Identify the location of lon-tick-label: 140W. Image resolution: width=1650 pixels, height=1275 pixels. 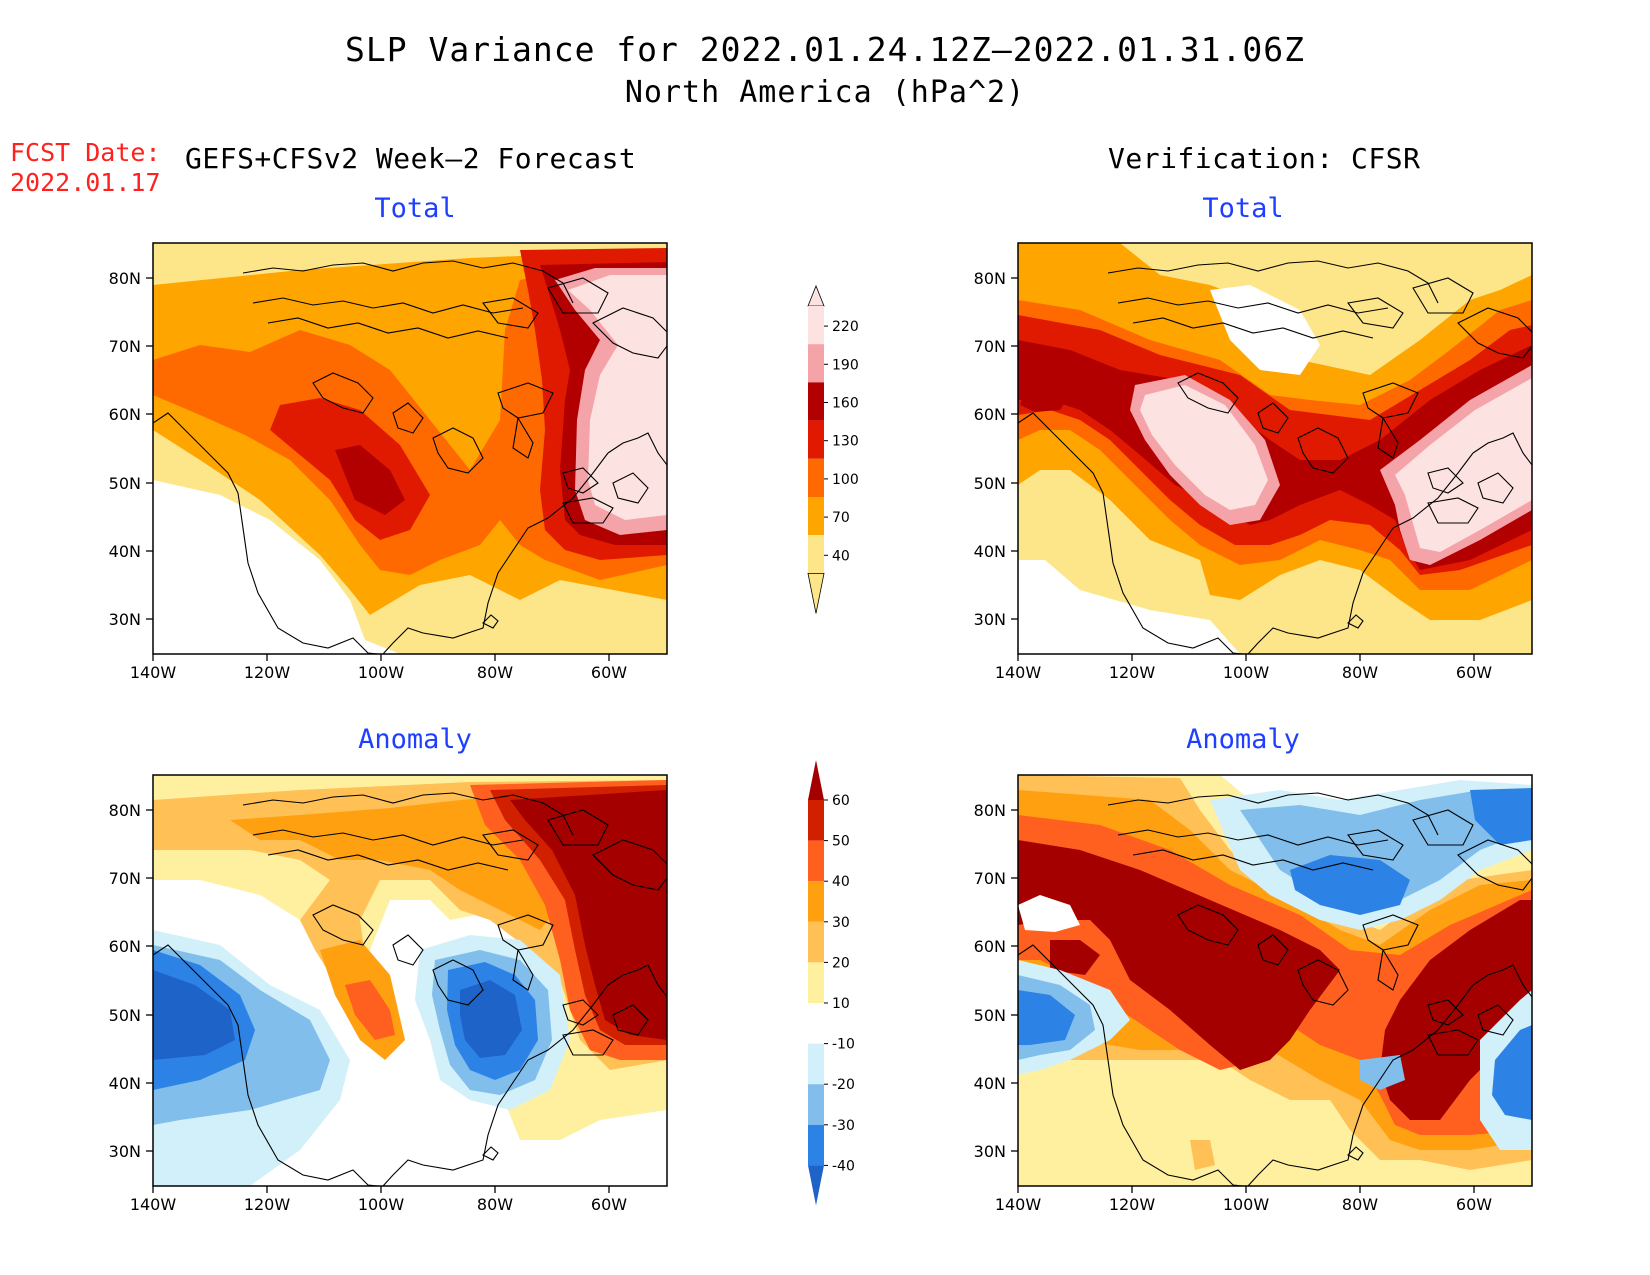
(1018, 672).